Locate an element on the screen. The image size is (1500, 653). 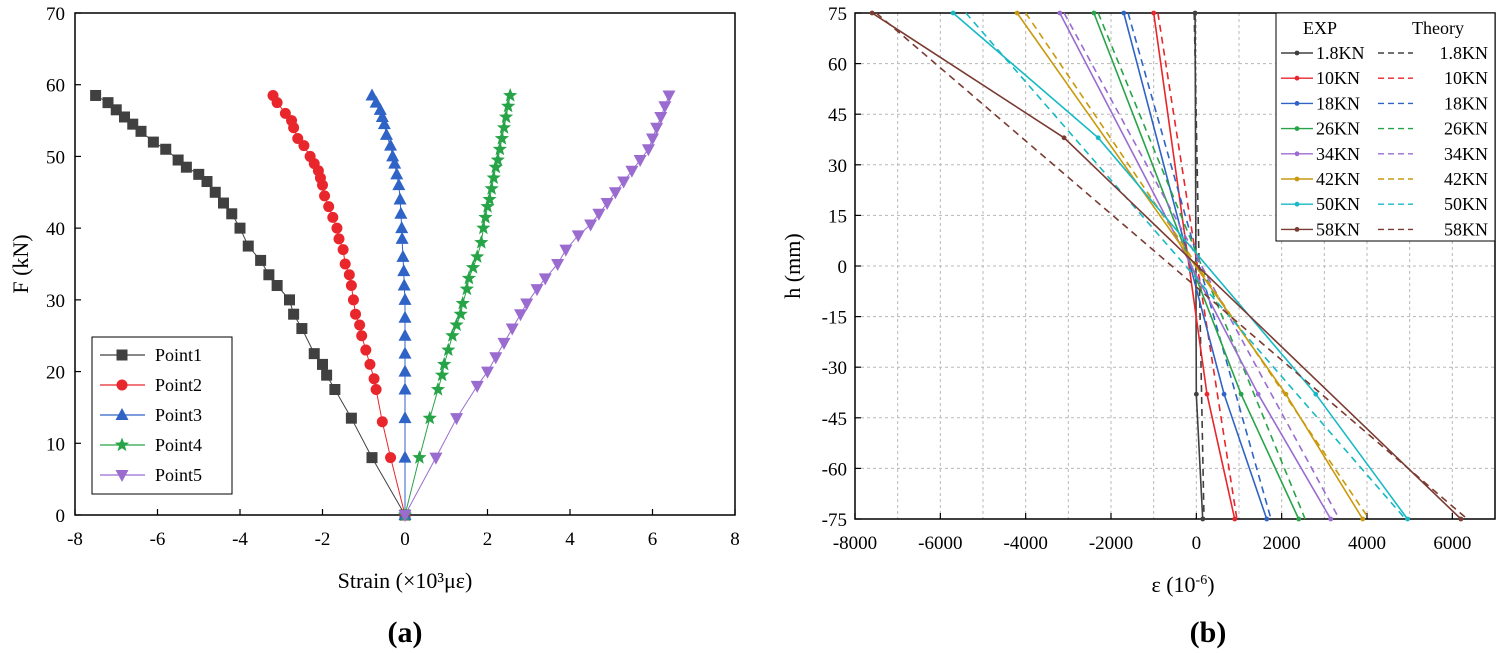
chart-b-ytick-label: -60 is located at coordinates (834, 469).